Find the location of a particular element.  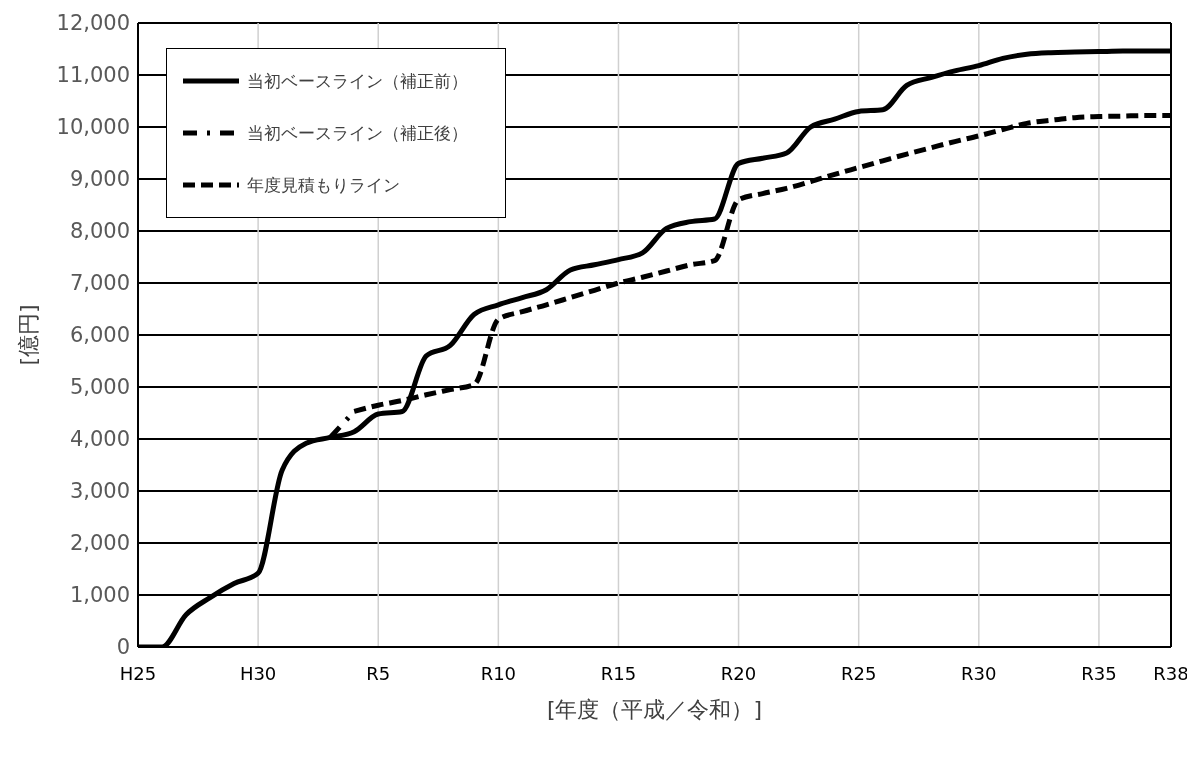

y-tick-label: 9,000 is located at coordinates (99, 179).